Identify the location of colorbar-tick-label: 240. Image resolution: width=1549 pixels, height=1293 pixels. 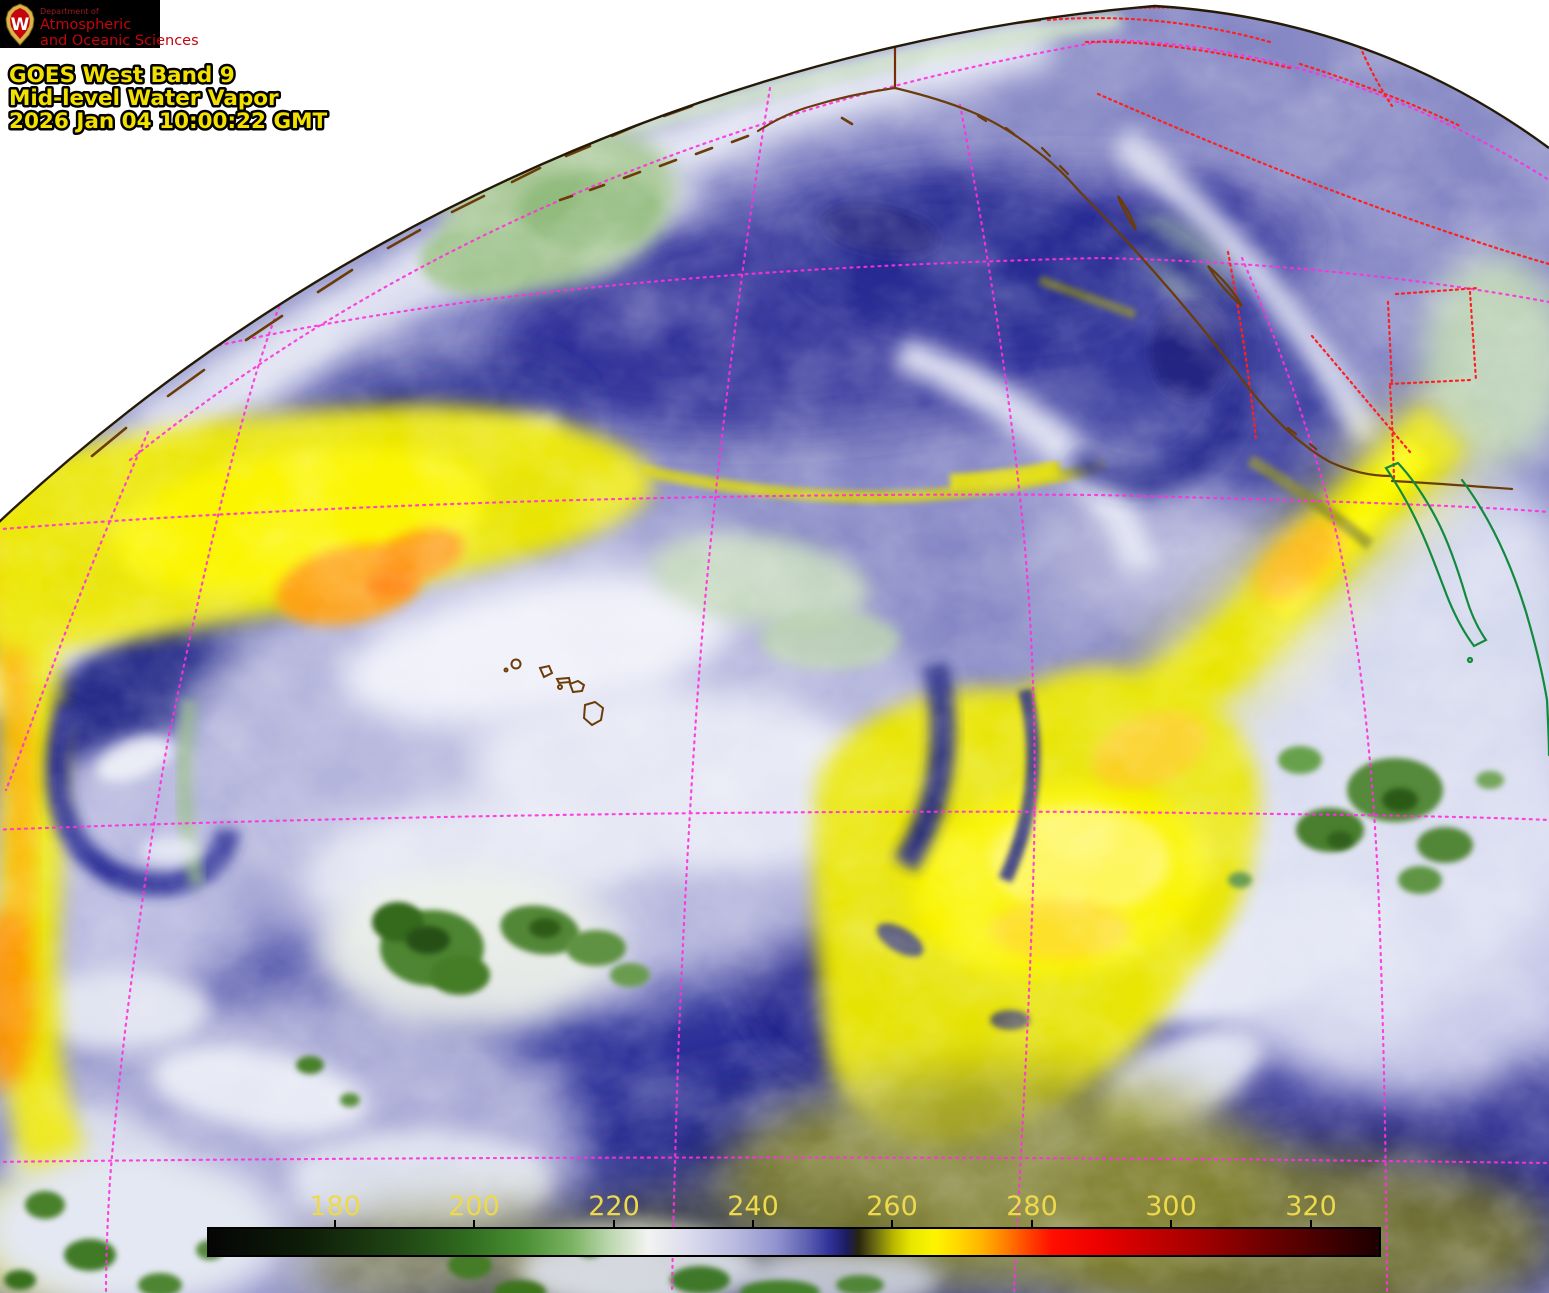
(753, 1206).